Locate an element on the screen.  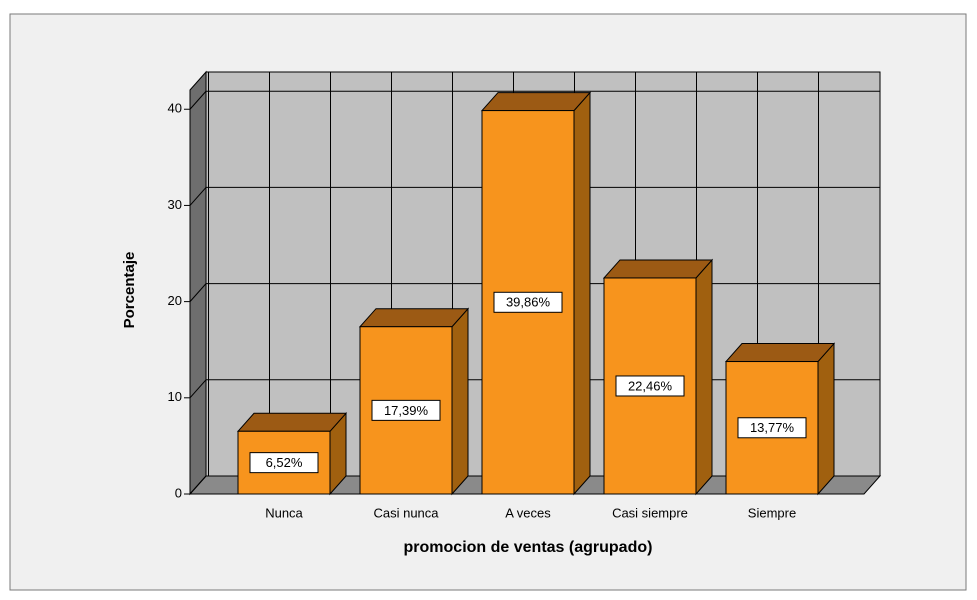
value-label: 13,77% is located at coordinates (772, 427).